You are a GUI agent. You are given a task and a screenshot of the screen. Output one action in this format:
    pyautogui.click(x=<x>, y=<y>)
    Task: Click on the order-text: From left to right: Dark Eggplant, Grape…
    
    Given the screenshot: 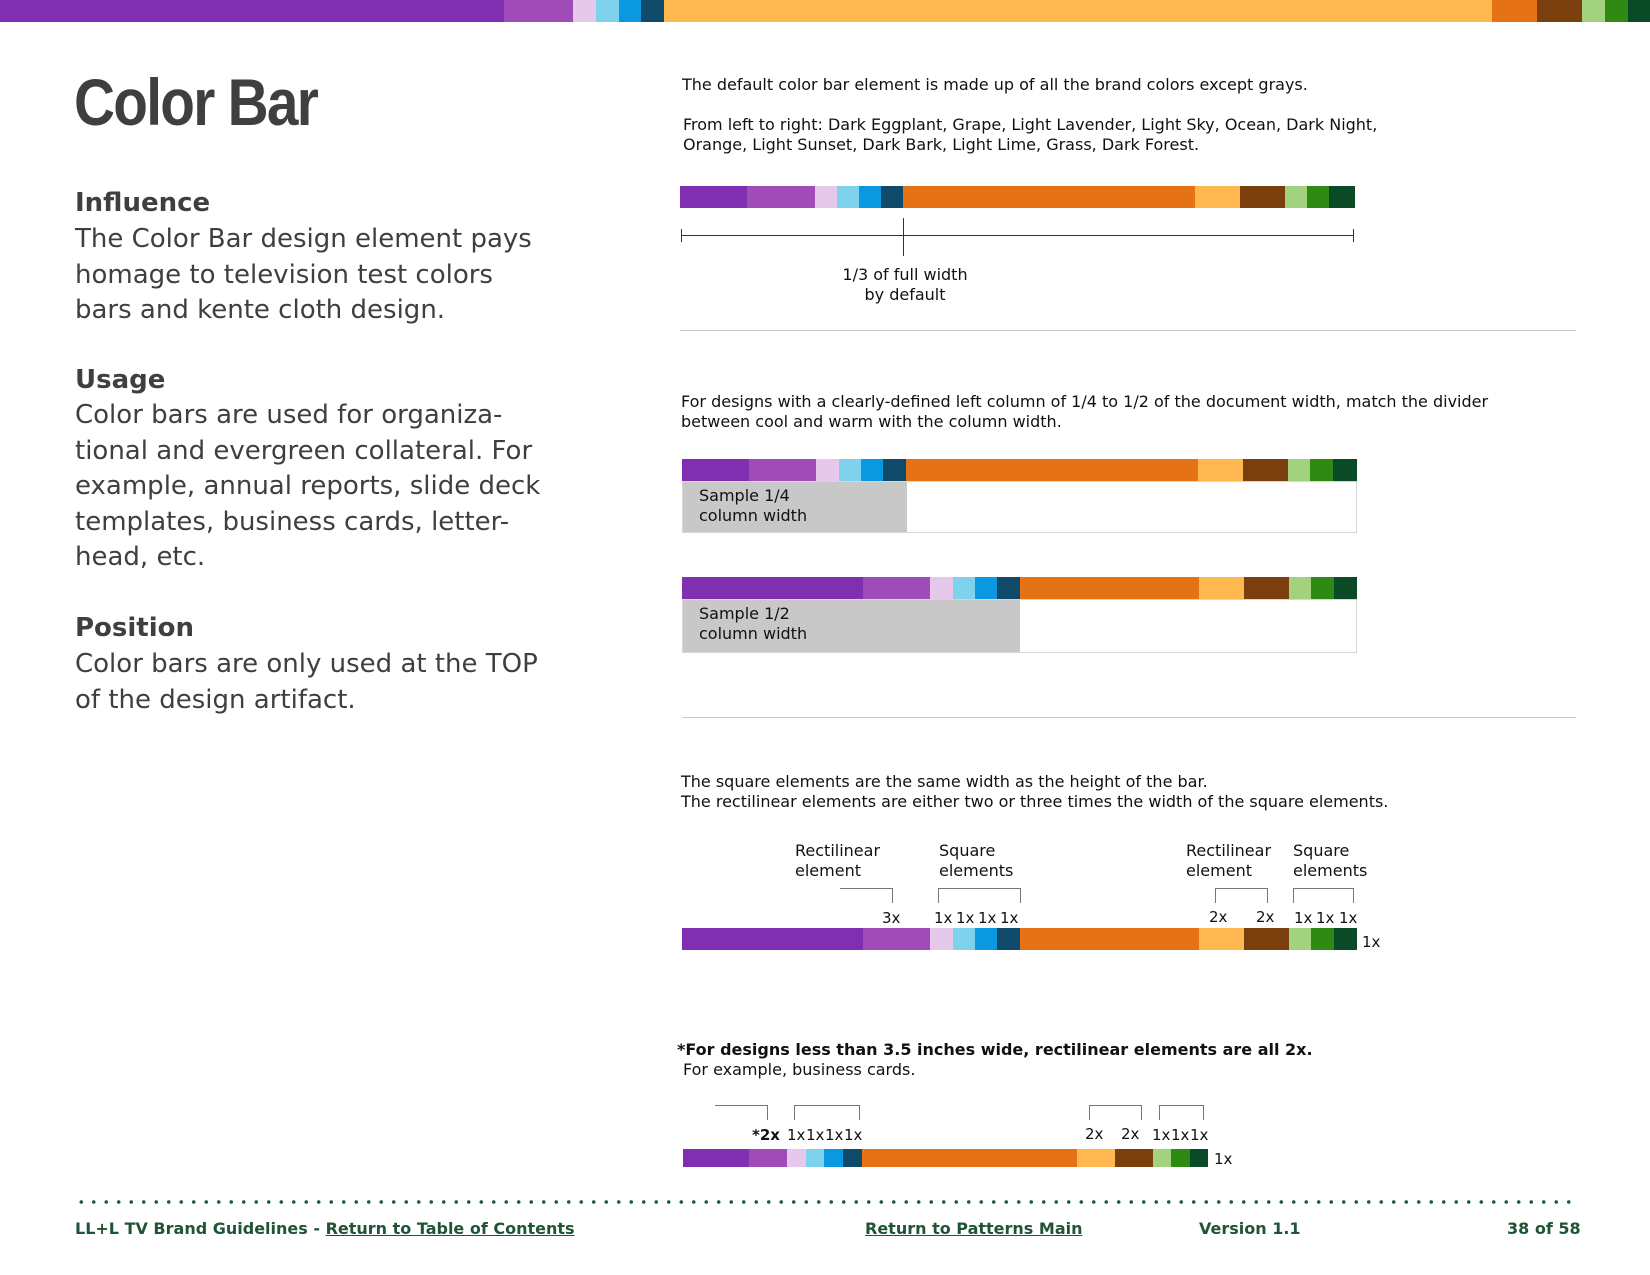 What is the action you would take?
    pyautogui.click(x=1030, y=135)
    